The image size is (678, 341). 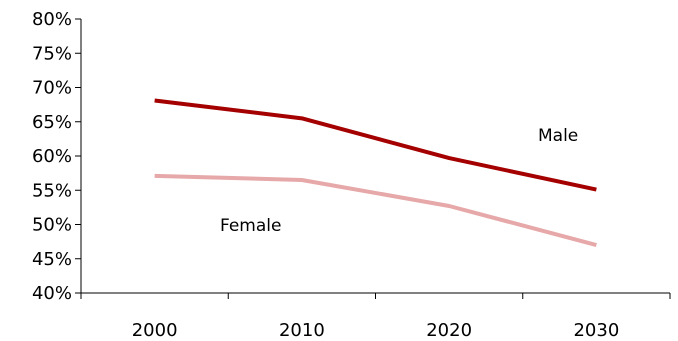 What do you see at coordinates (52, 53) in the screenshot?
I see `y-tick-label: 75%` at bounding box center [52, 53].